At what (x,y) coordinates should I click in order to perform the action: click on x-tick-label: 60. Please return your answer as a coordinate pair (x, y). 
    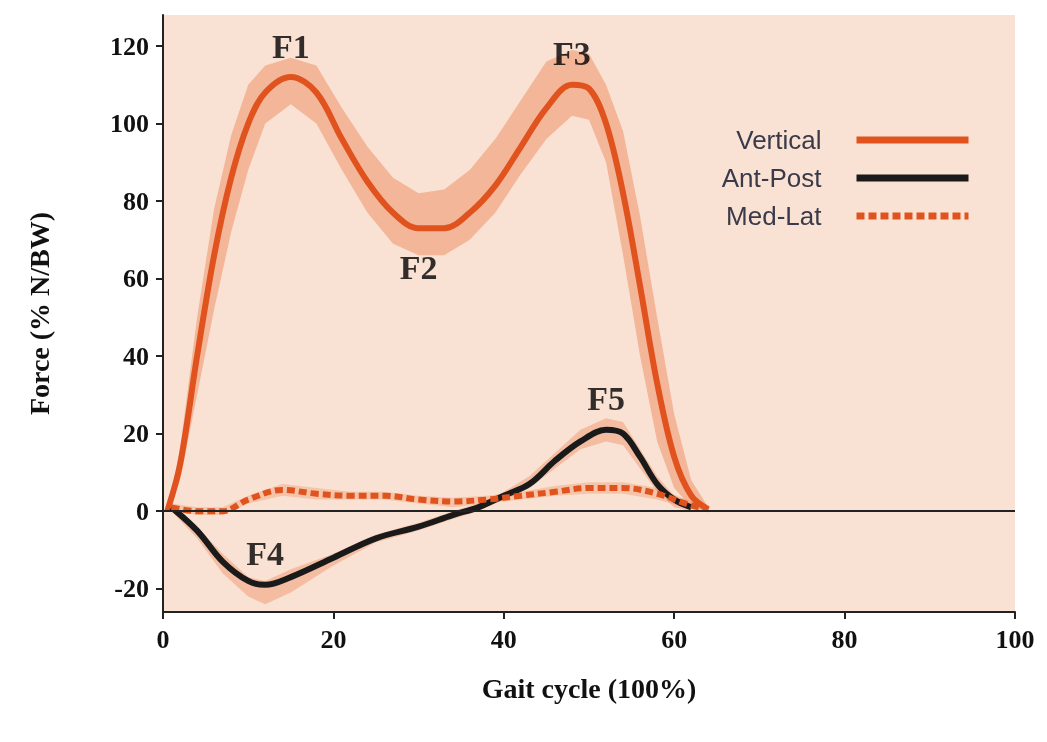
    Looking at the image, I should click on (674, 639).